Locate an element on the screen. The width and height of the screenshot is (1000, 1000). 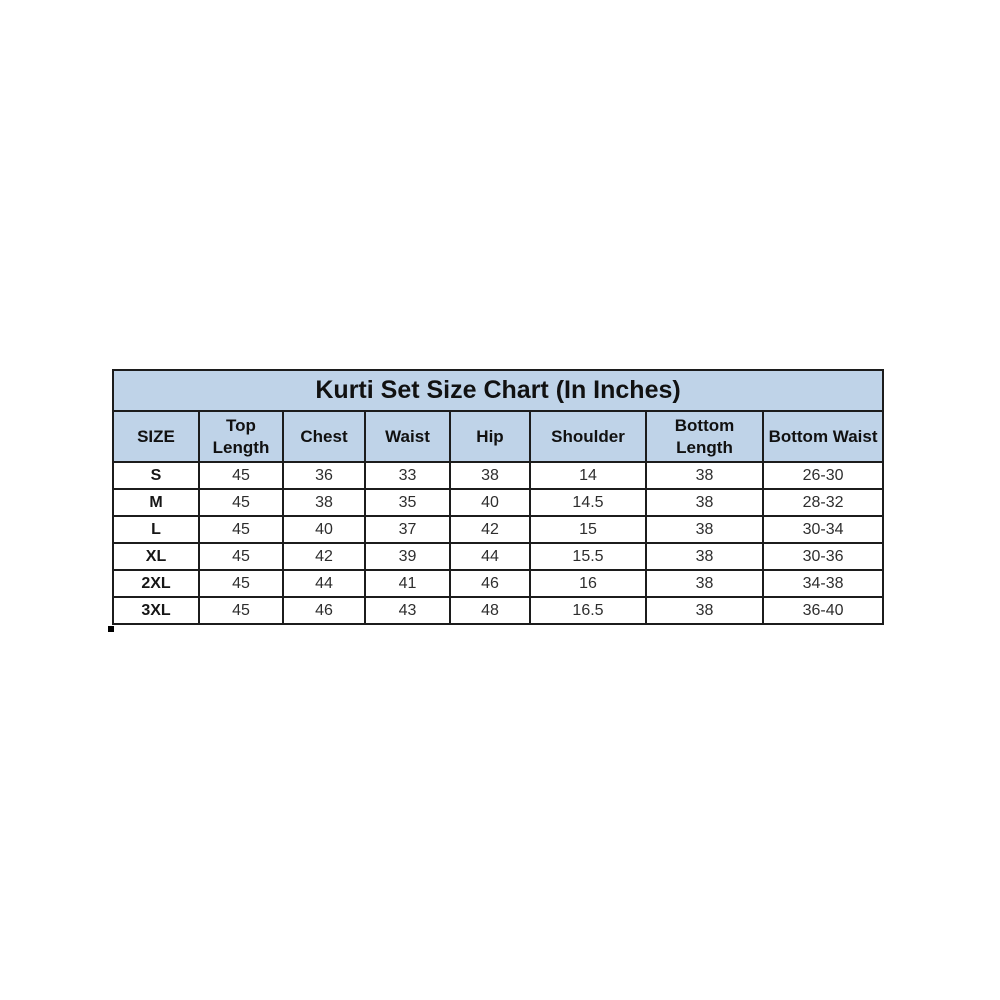
column-header-shoulder: Shoulder is located at coordinates (588, 436).